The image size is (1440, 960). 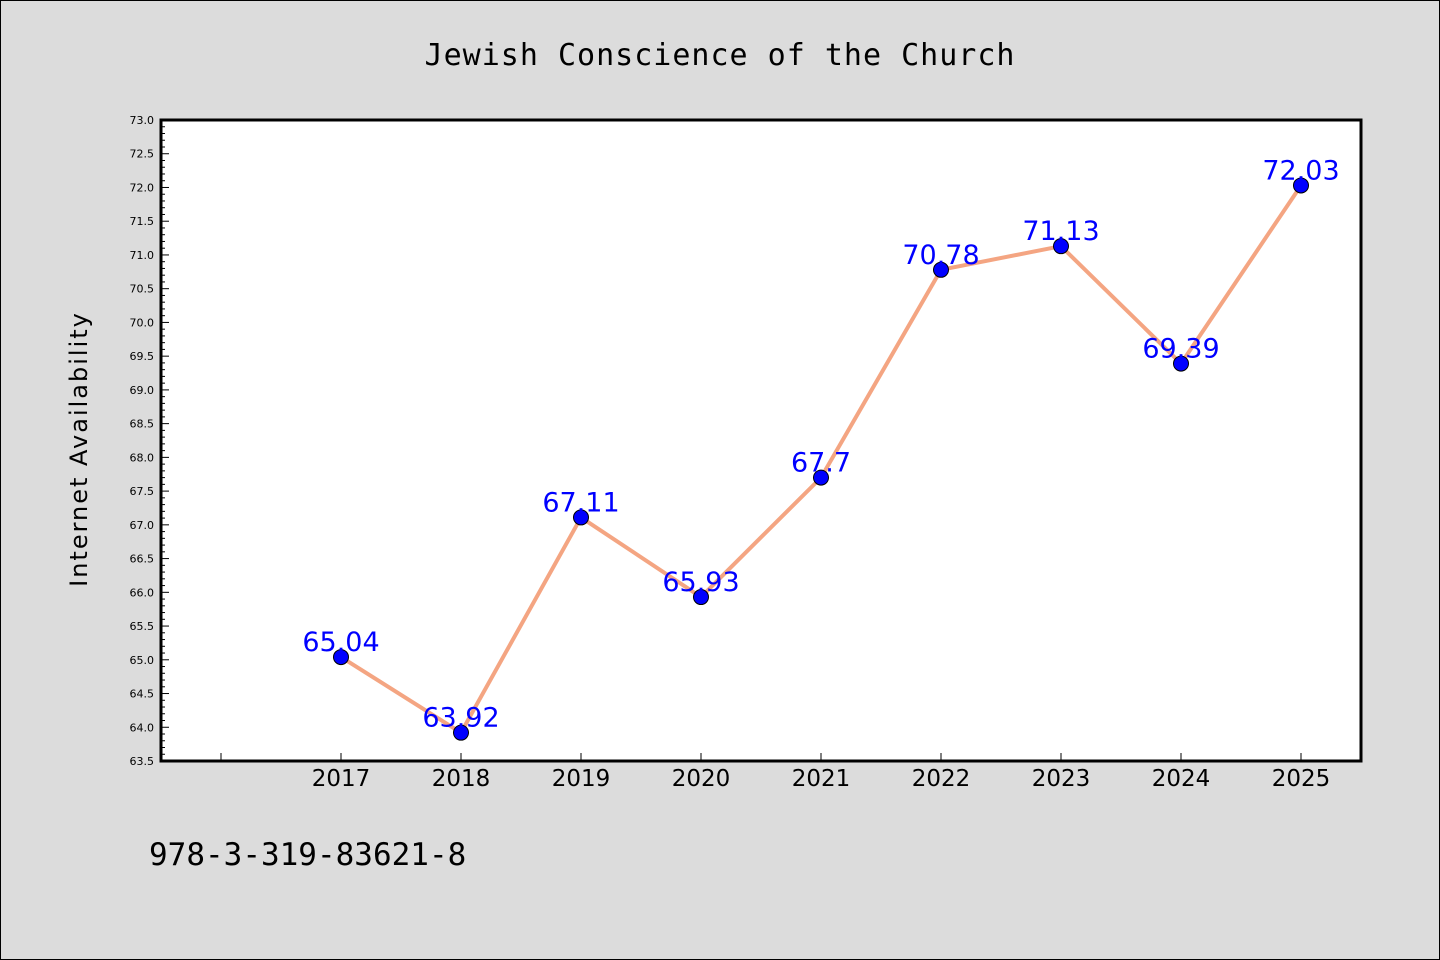 I want to click on y-tick-label: 73.0, so click(x=142, y=120).